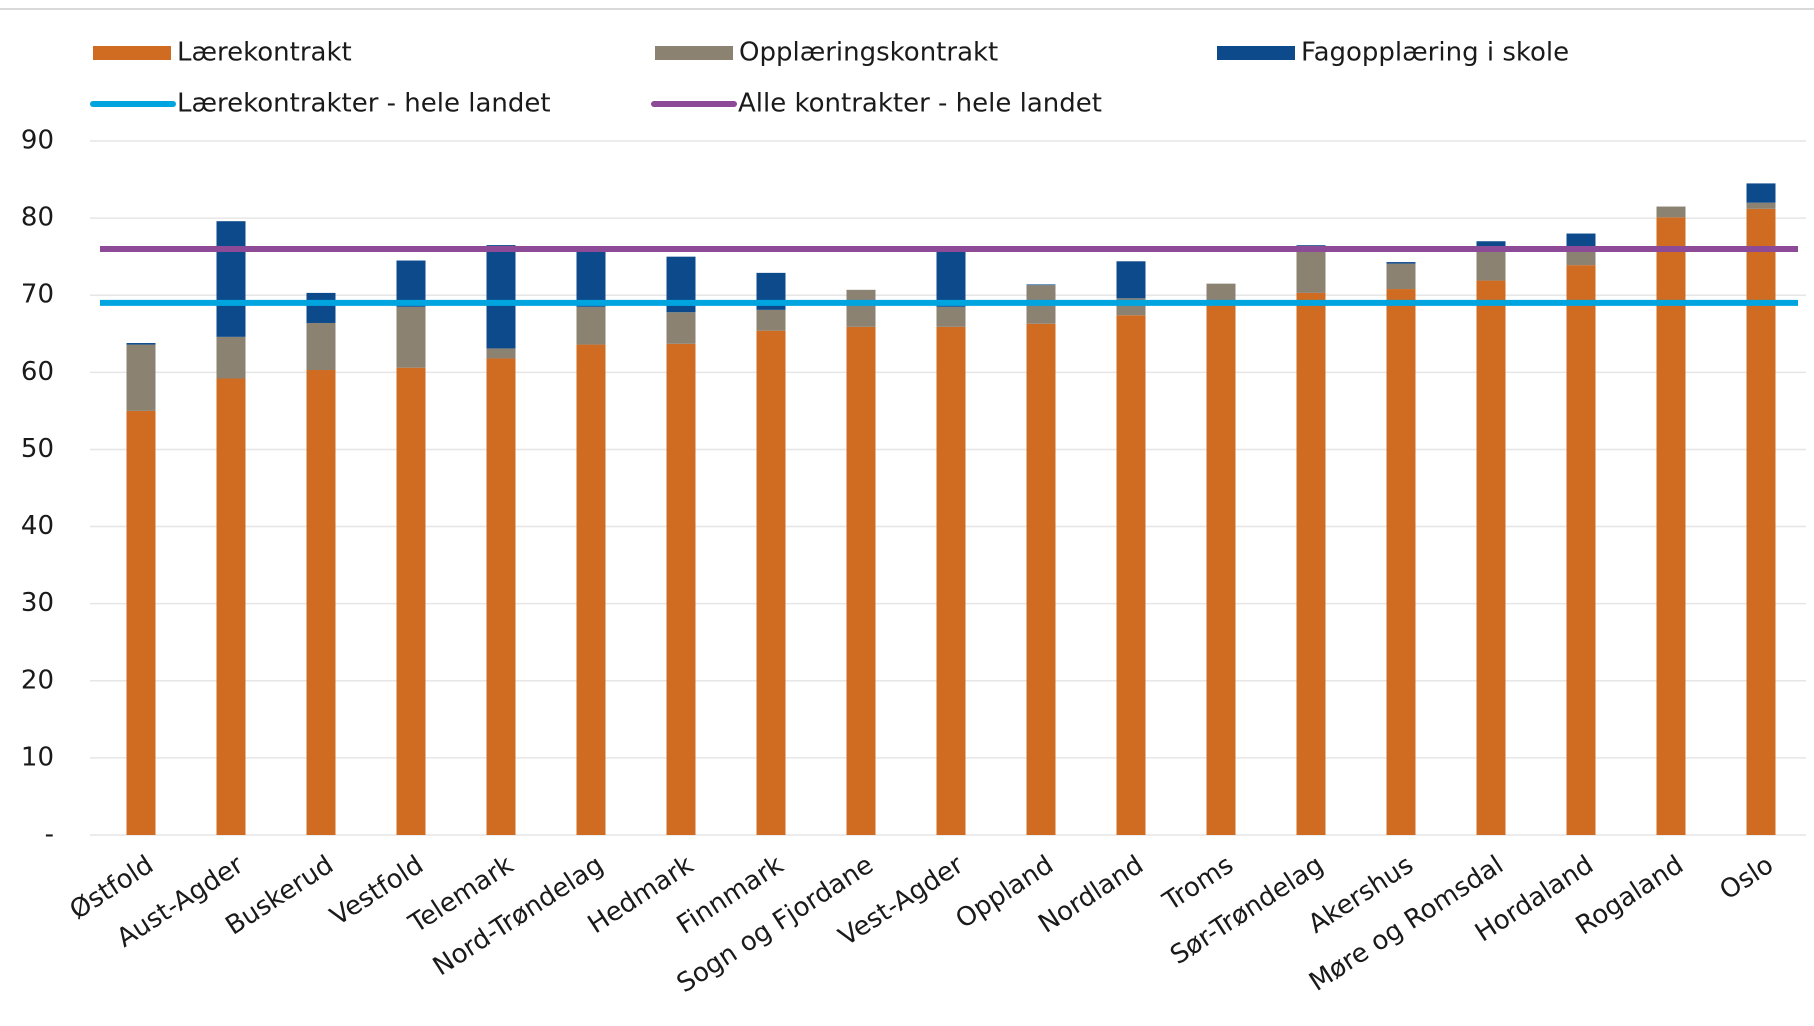 Image resolution: width=1814 pixels, height=1026 pixels. What do you see at coordinates (37, 680) in the screenshot?
I see `y-tick-label: 20` at bounding box center [37, 680].